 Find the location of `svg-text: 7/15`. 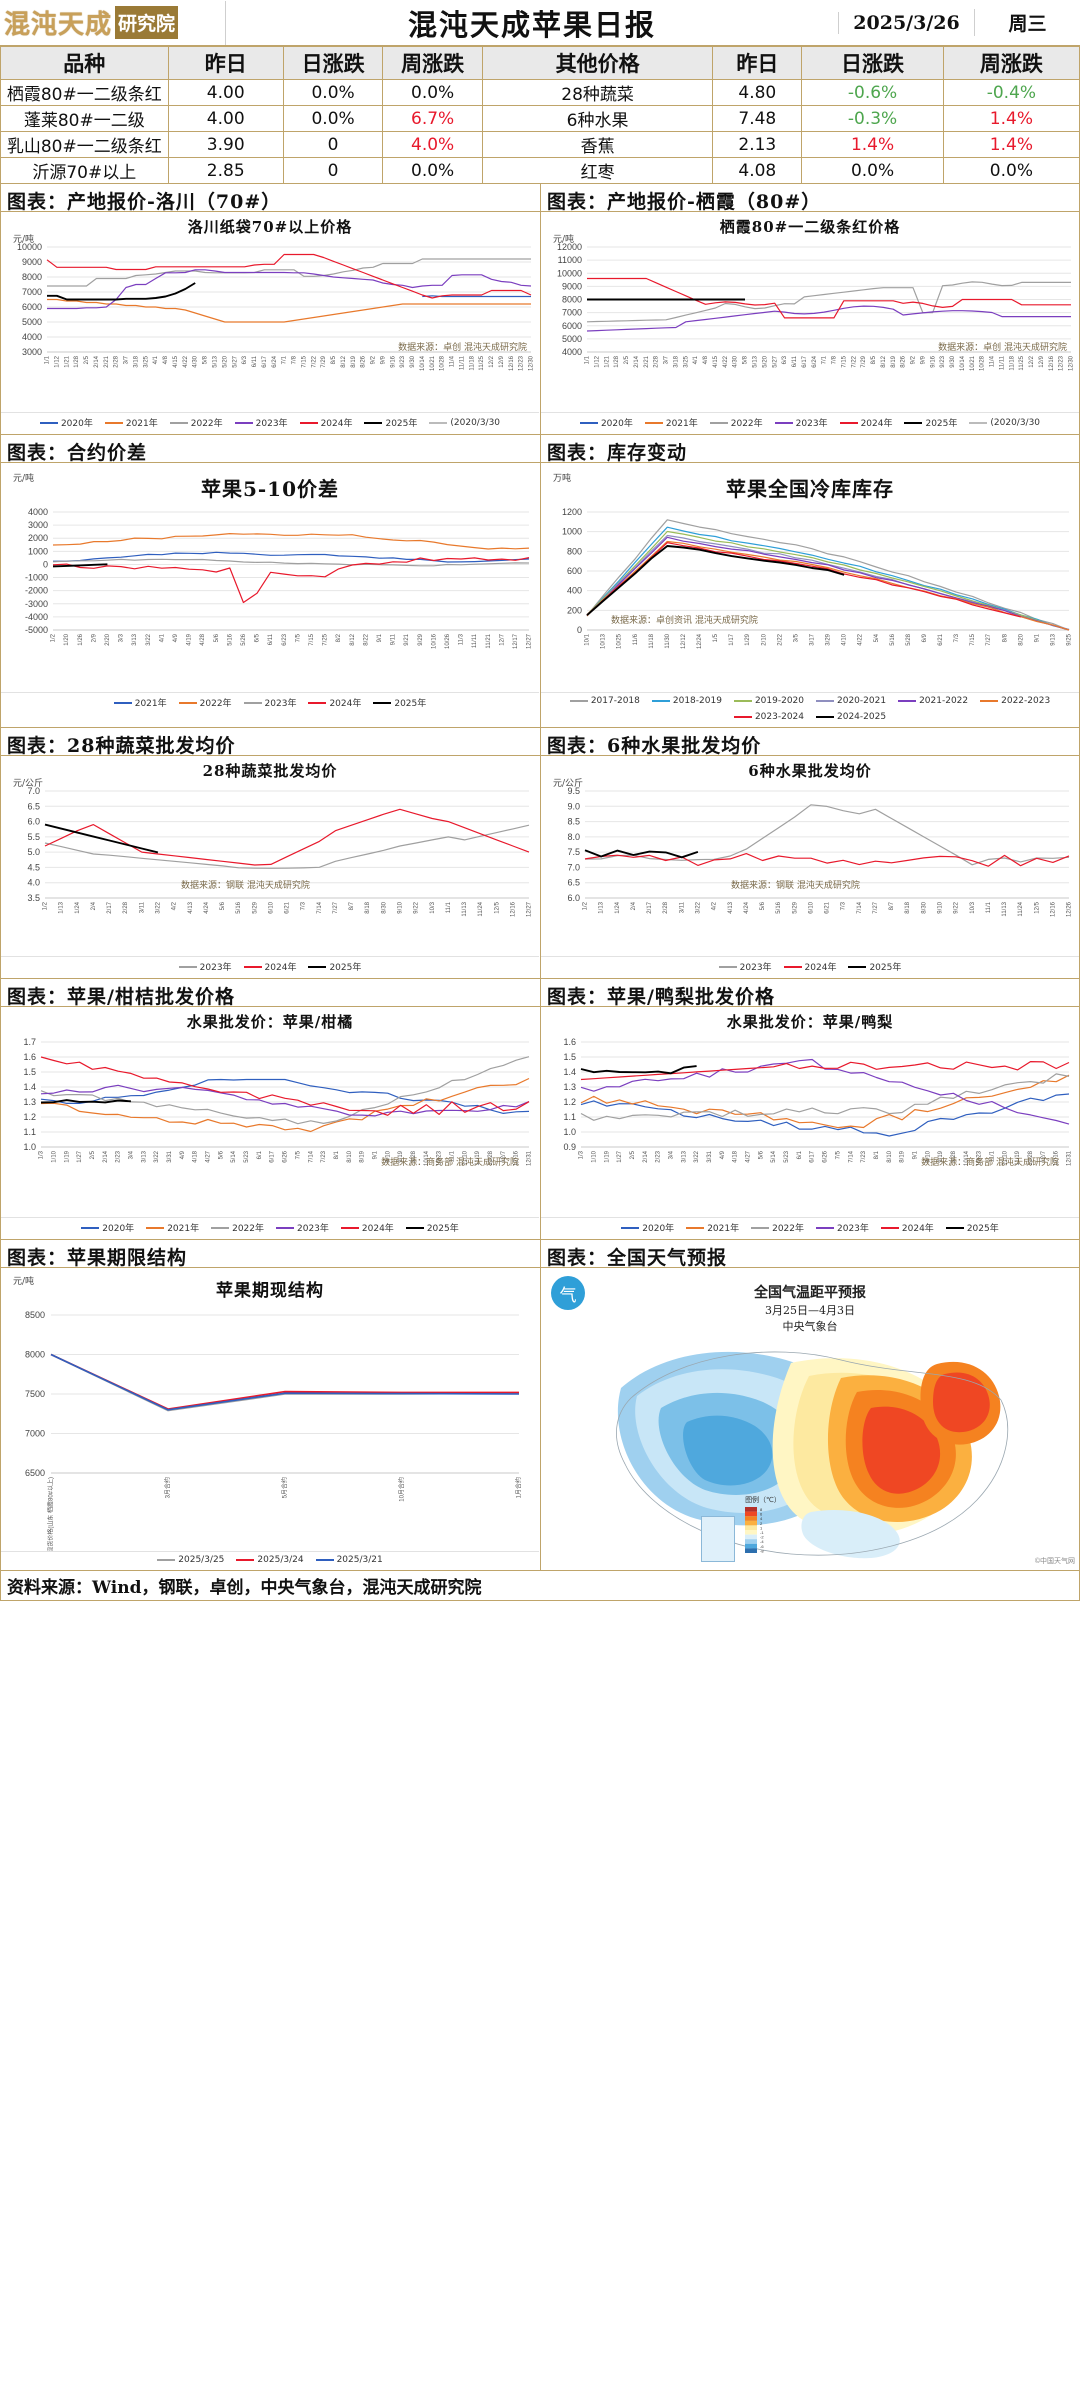

svg-text: 7/15 is located at coordinates (304, 361).